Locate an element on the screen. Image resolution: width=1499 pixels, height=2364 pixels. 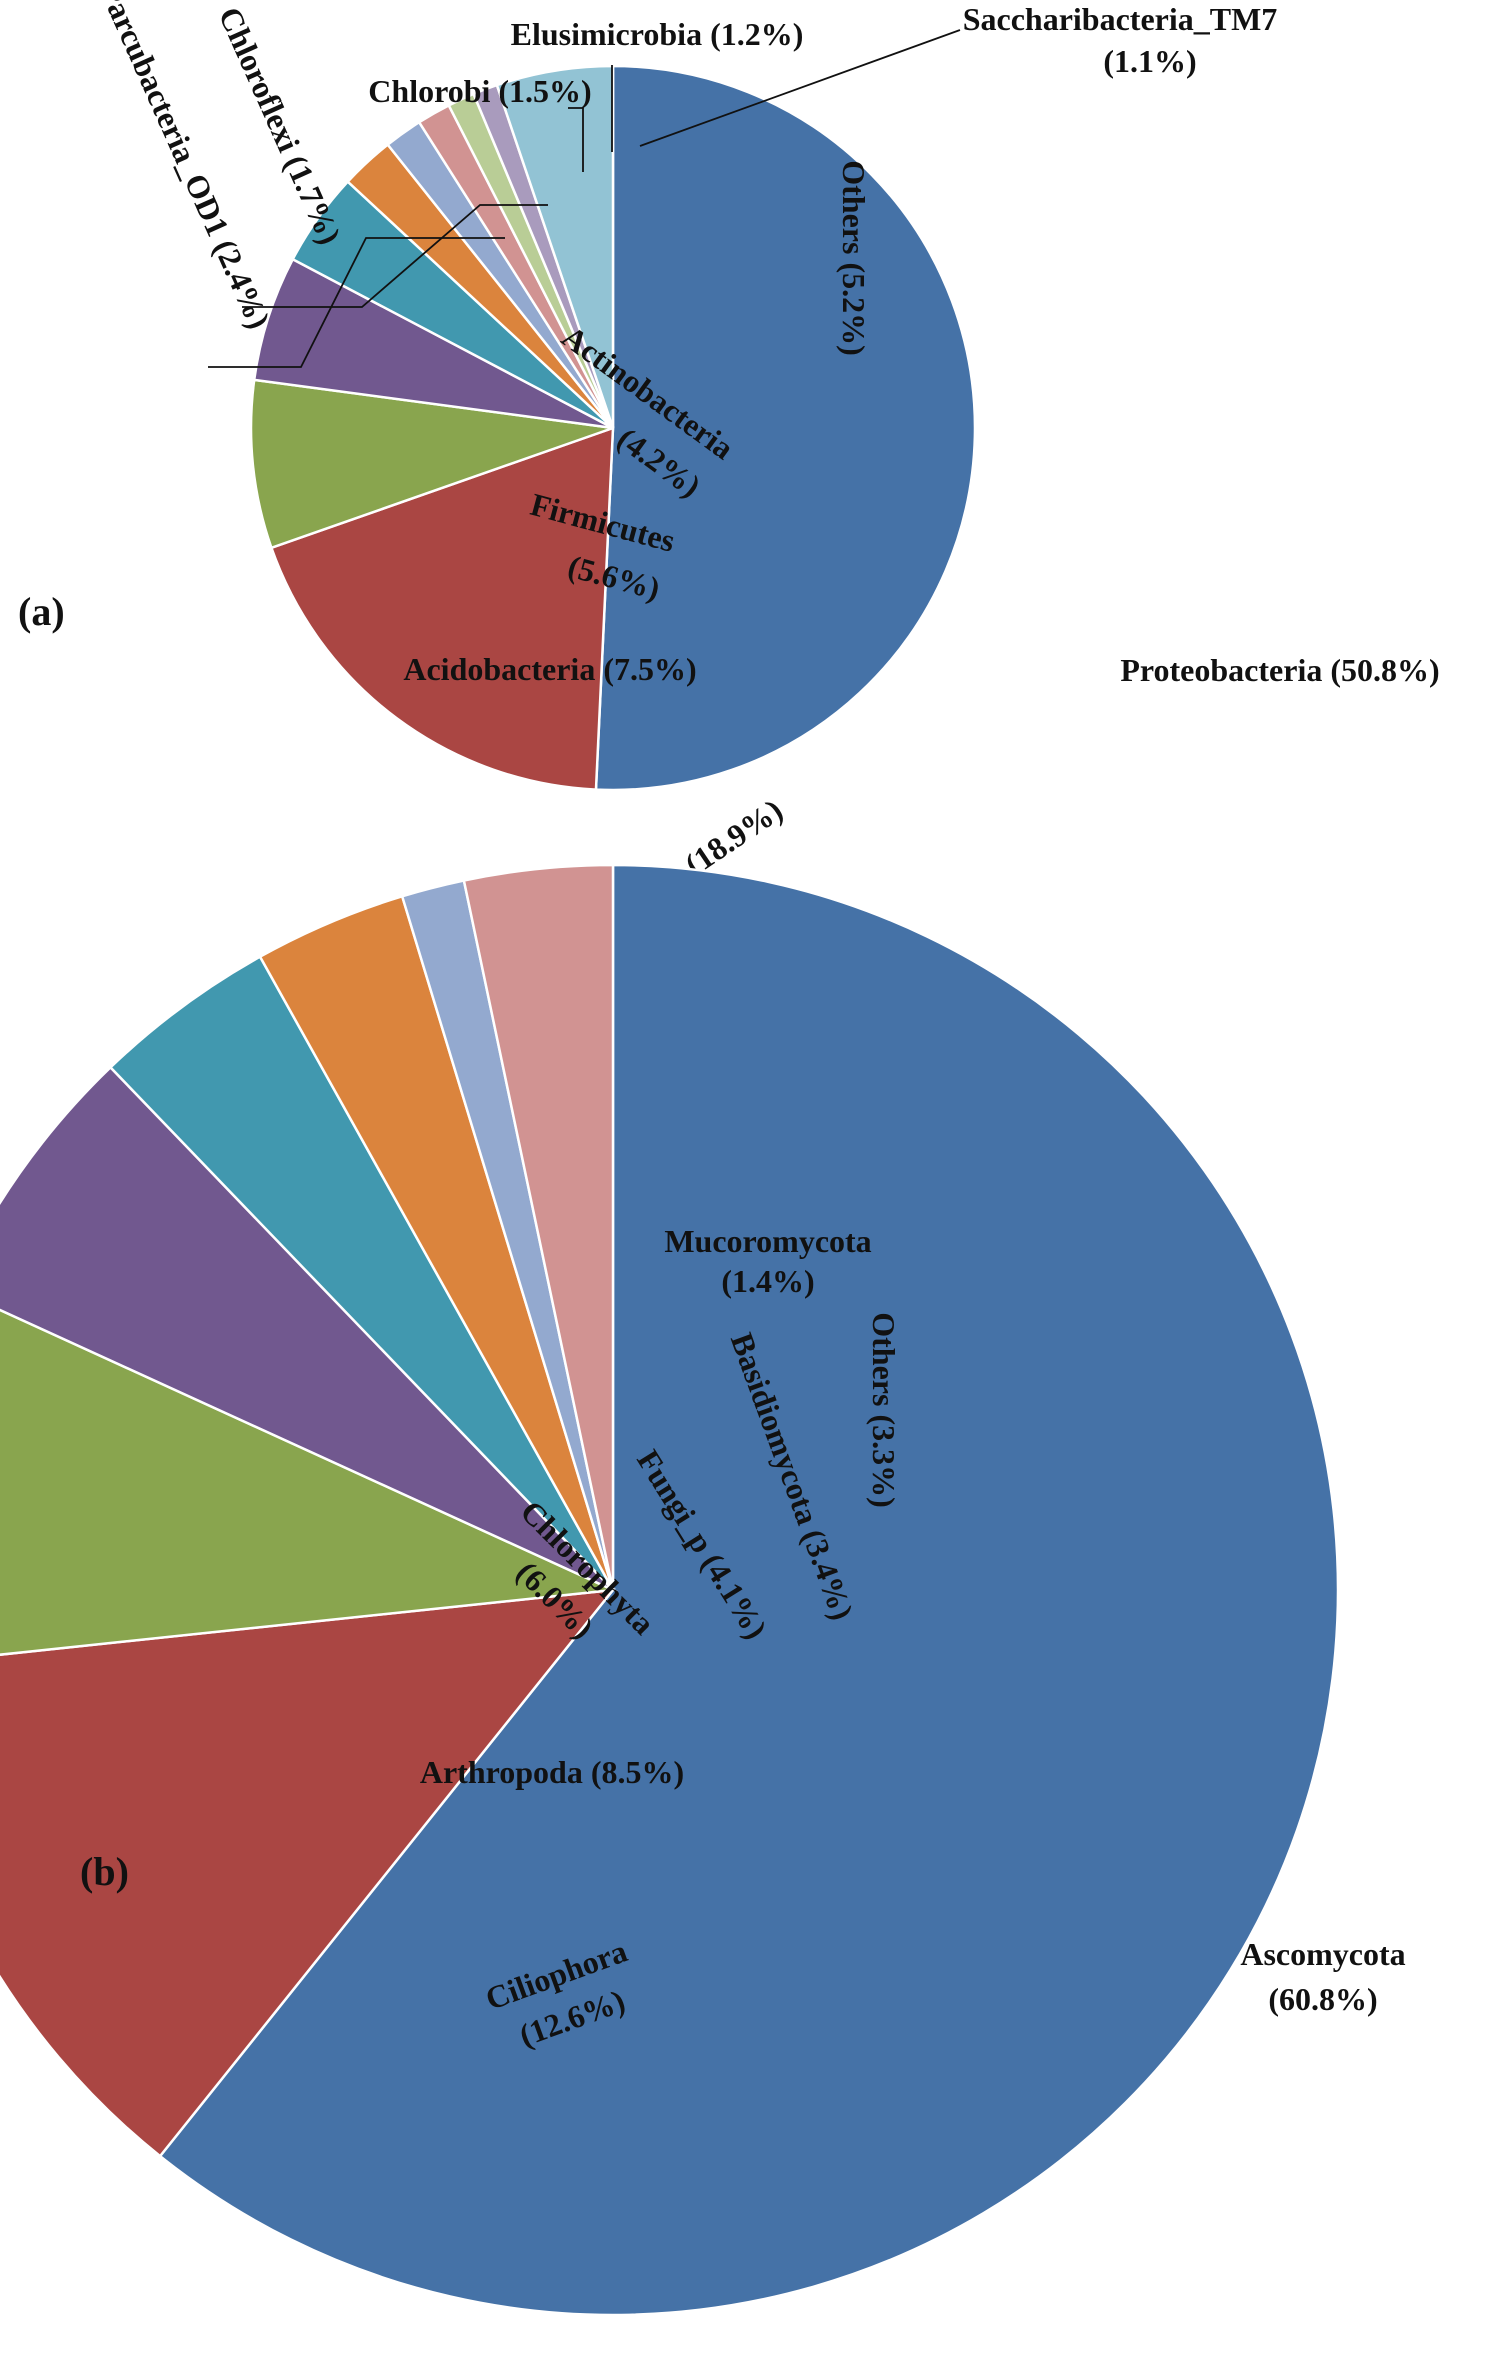
pie-a-slice-firmicutes is located at coordinates (433, 343).